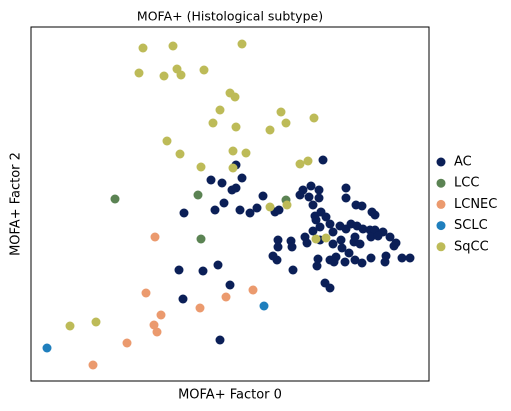 This screenshot has height=411, width=511. I want to click on chart-title: MOFA+ (Histological subtype), so click(230, 16).